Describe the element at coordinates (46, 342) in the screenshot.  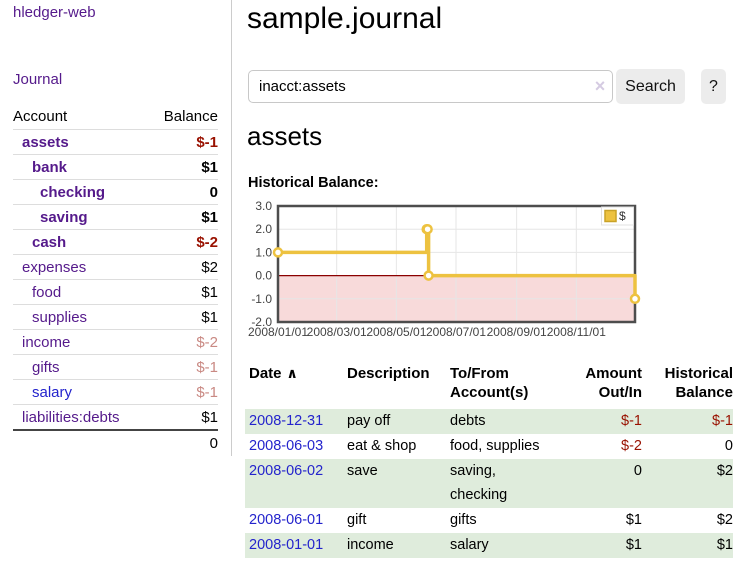
I see `sidebar-account-income: income` at that location.